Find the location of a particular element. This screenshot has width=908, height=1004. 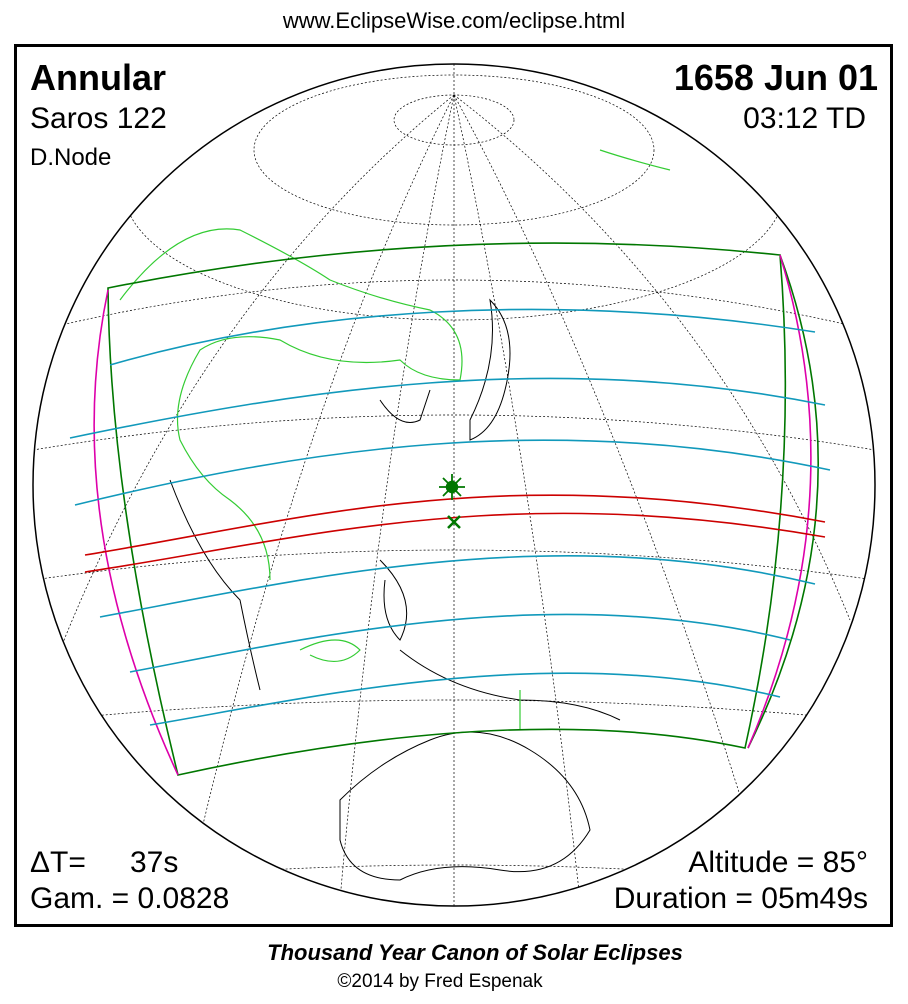

gamma: Gam. = 0.0828 is located at coordinates (130, 898).